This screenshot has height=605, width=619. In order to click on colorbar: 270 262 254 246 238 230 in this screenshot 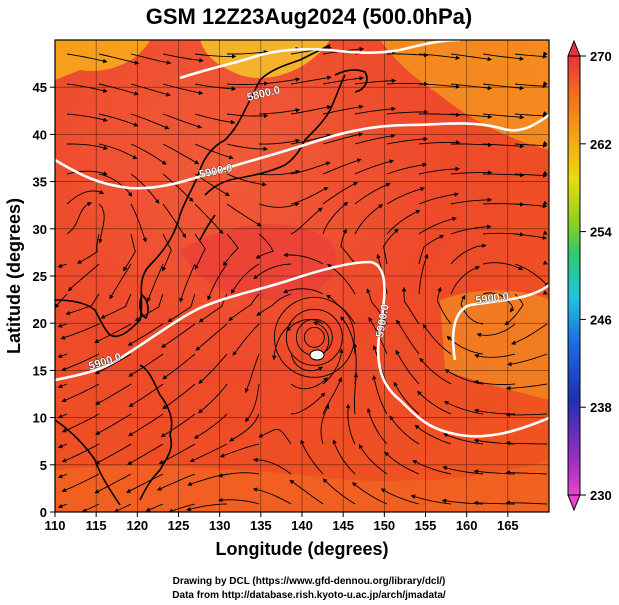, I will do `click(589, 275)`.